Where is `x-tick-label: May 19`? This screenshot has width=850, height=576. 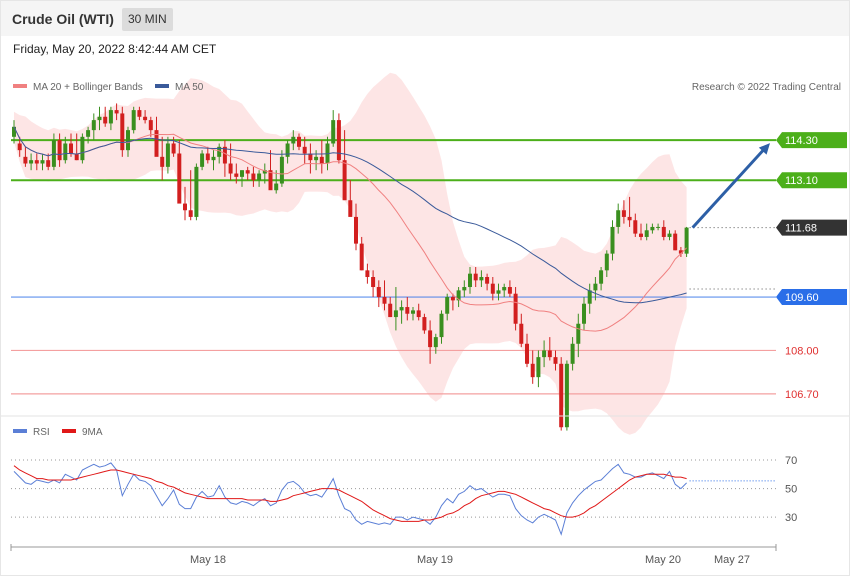
x-tick-label: May 19 is located at coordinates (435, 560).